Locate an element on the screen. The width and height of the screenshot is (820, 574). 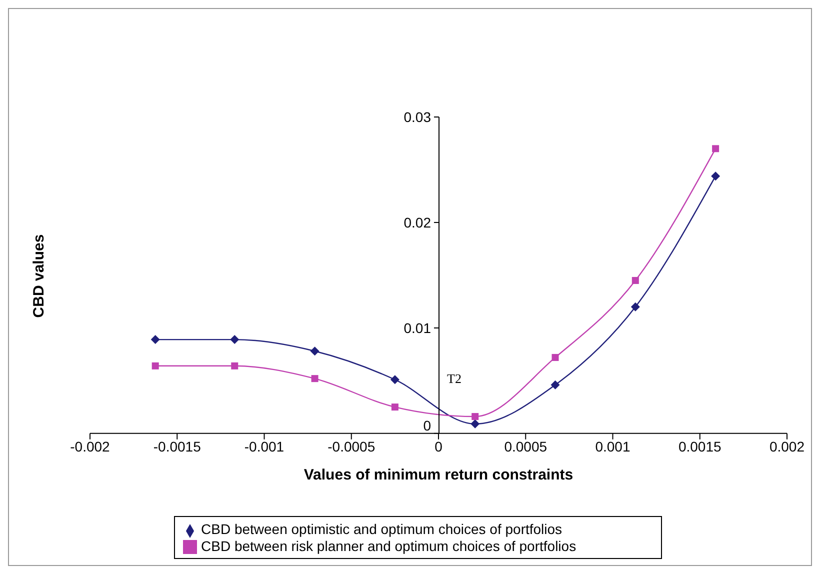
x-tick-label: 0.0015 is located at coordinates (700, 446).